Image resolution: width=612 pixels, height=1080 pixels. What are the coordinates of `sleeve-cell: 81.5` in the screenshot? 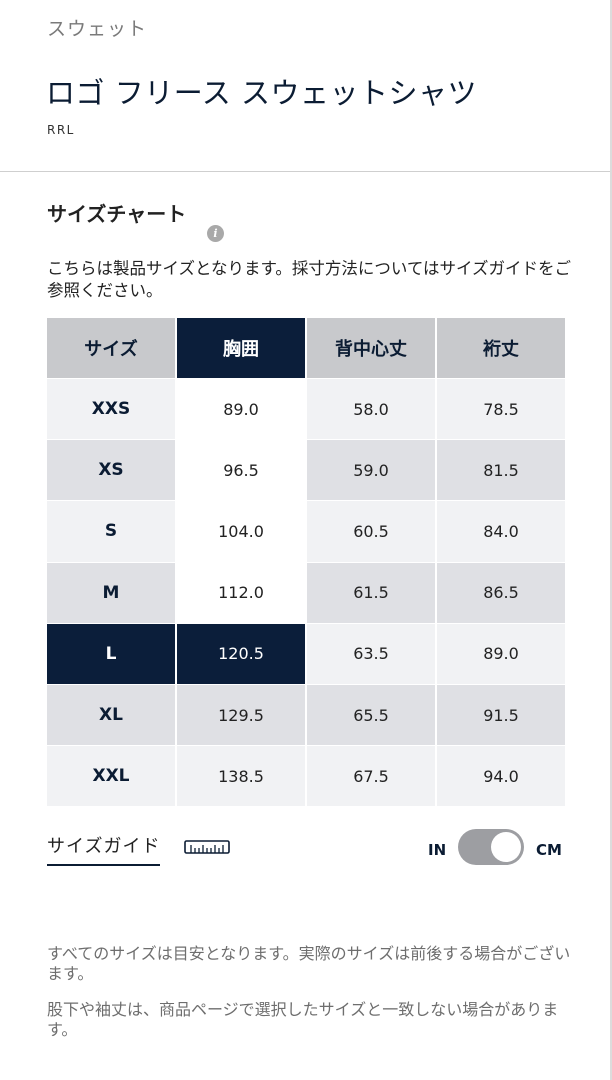 It's located at (501, 470).